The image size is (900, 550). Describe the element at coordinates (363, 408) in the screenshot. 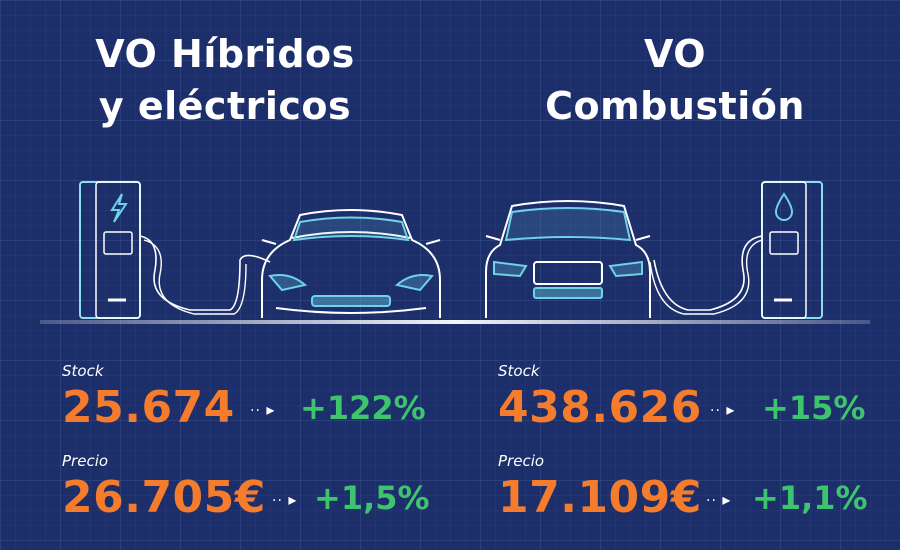

I see `hybrid-stock-change: +122%` at that location.